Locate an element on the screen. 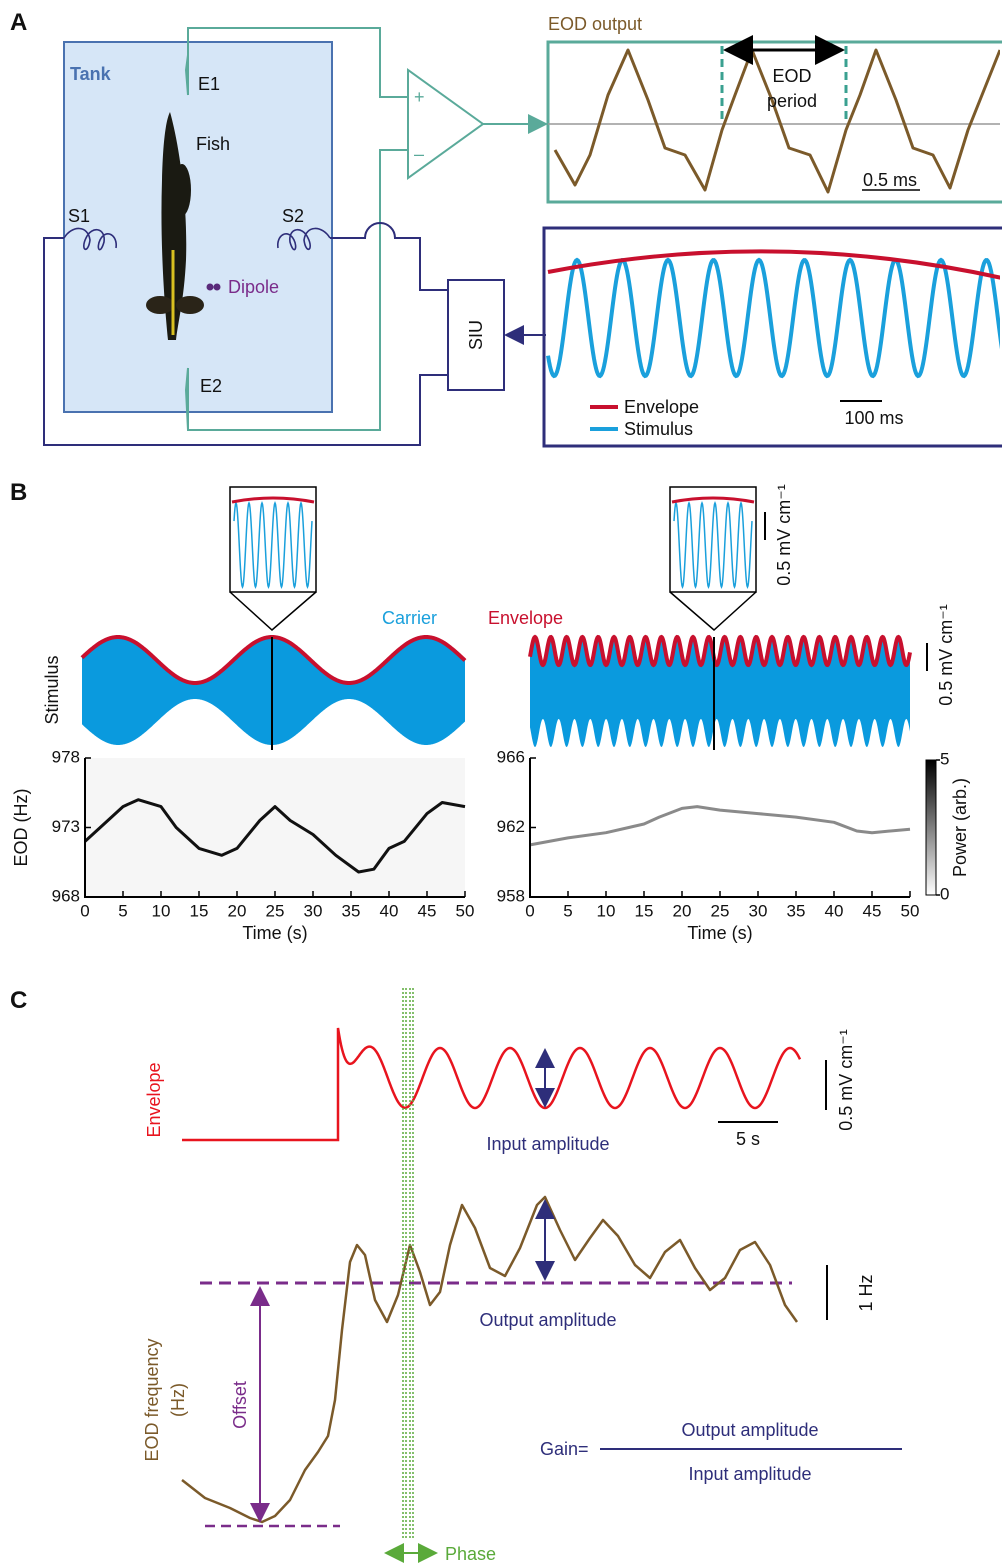 Image resolution: width=1002 pixels, height=1566 pixels. y-tick-label: 978 is located at coordinates (66, 756).